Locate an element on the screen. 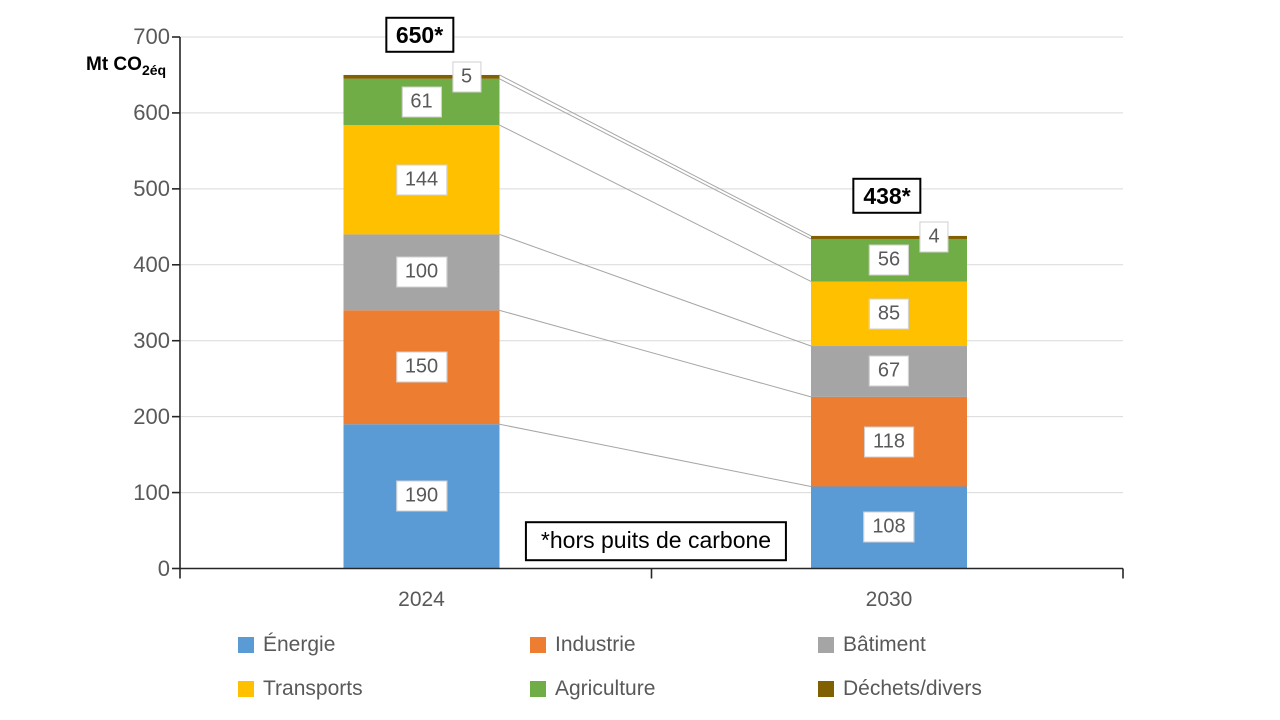 This screenshot has width=1280, height=720. total-label: 438* is located at coordinates (887, 196).